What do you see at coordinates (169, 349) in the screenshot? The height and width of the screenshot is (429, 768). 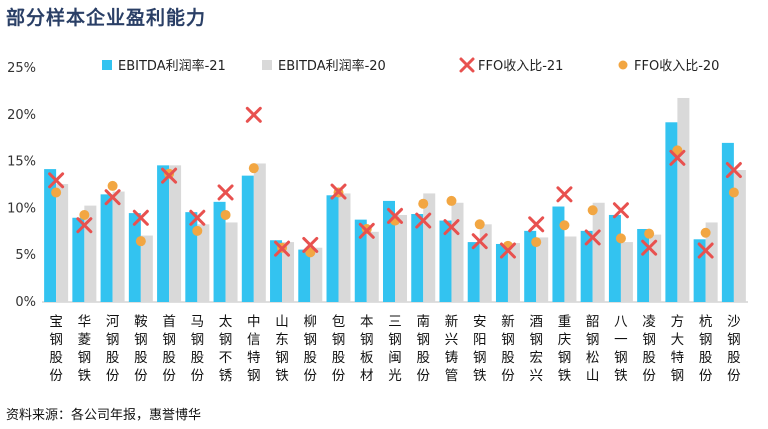 I see `x-category-label: 首钢股份` at bounding box center [169, 349].